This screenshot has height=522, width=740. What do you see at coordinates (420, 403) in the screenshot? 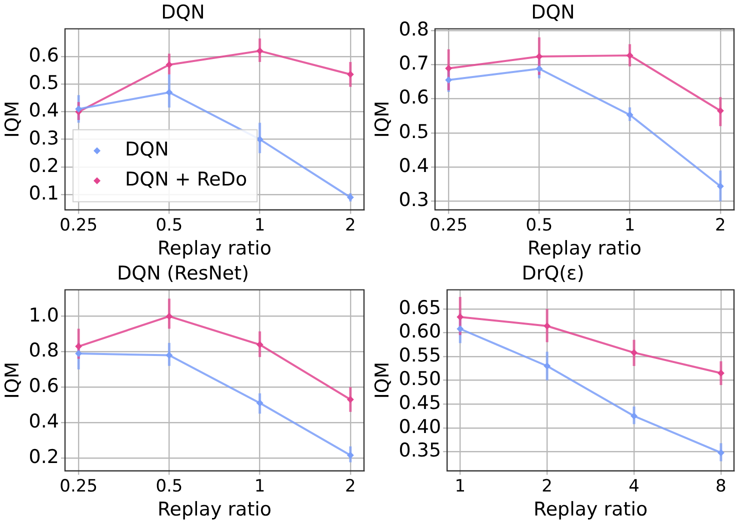
I see `y-tick-label: 0.45` at bounding box center [420, 403].